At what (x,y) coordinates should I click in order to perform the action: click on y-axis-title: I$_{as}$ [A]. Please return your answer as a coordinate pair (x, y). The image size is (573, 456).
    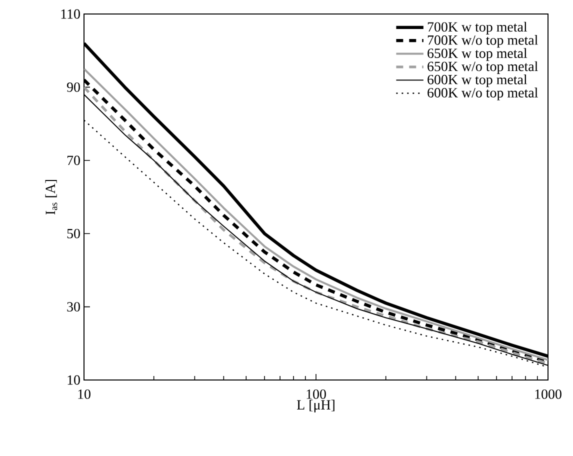
    Looking at the image, I should click on (51, 197).